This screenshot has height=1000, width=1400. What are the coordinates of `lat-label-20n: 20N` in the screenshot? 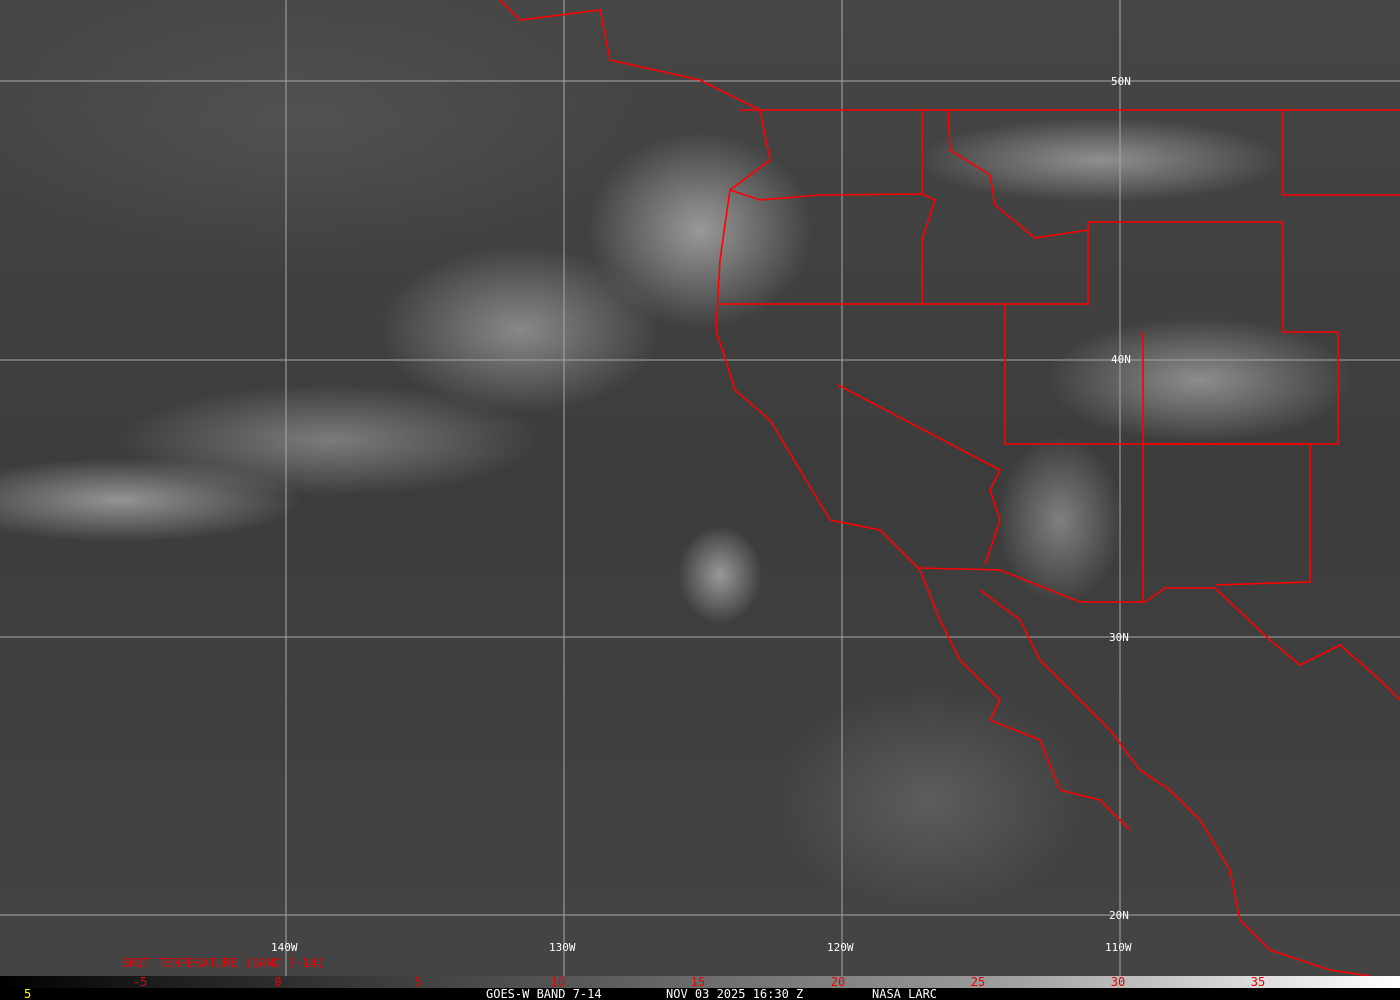 It's located at (1119, 915).